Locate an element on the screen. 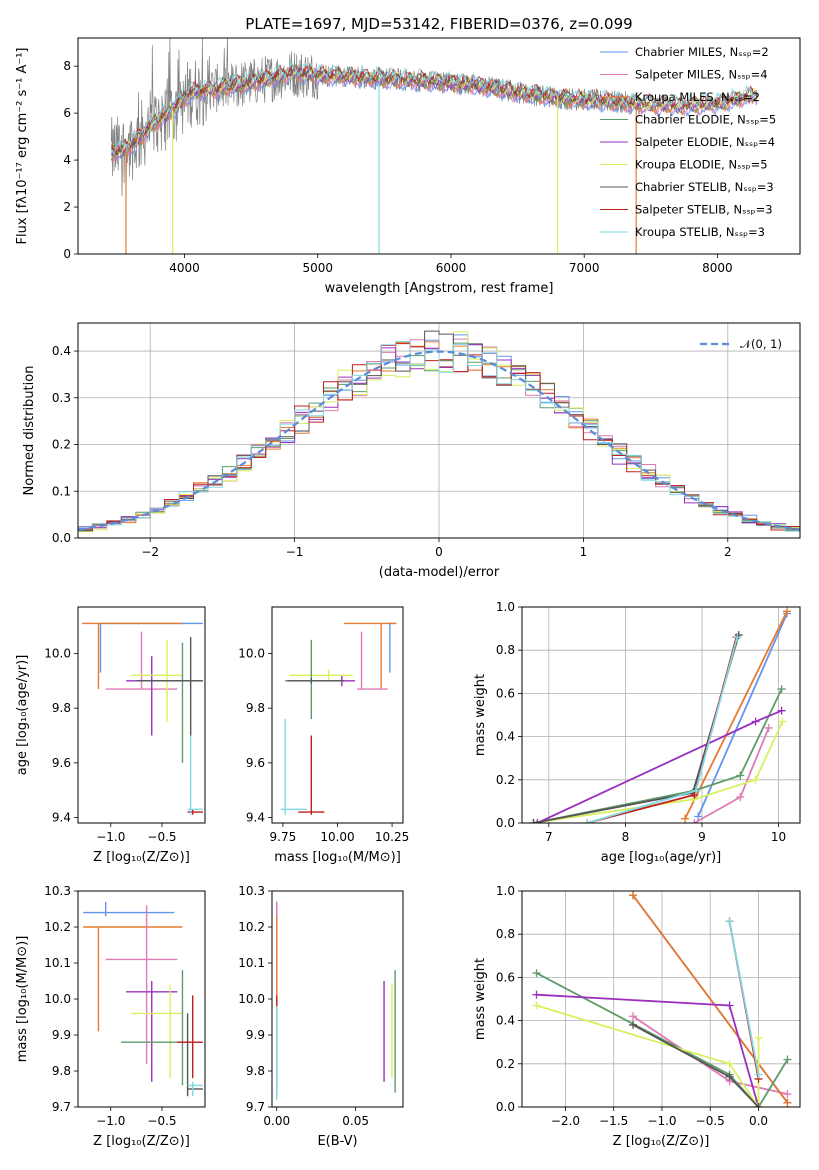 The image size is (819, 1170). x-tick-label: 1 is located at coordinates (584, 552).